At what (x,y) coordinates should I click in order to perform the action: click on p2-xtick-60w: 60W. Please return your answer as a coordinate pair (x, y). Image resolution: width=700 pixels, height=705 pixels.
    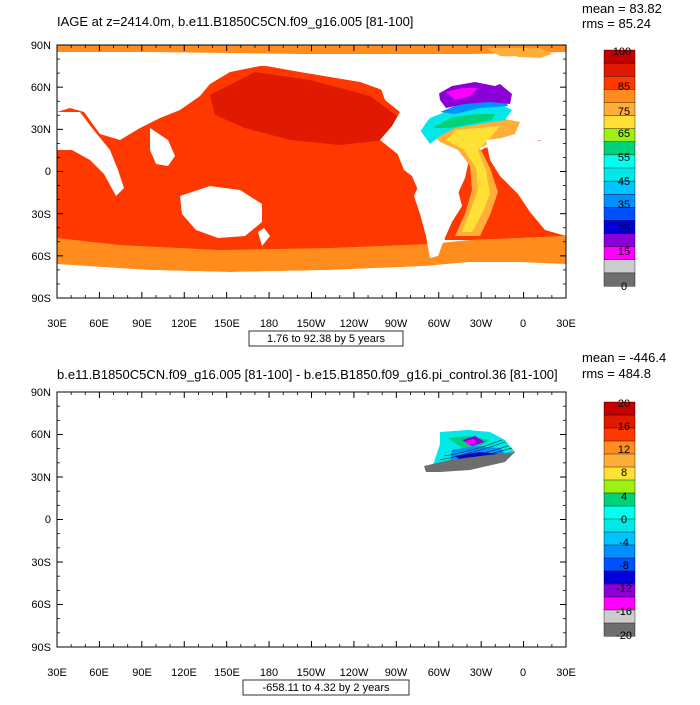
    Looking at the image, I should click on (439, 673).